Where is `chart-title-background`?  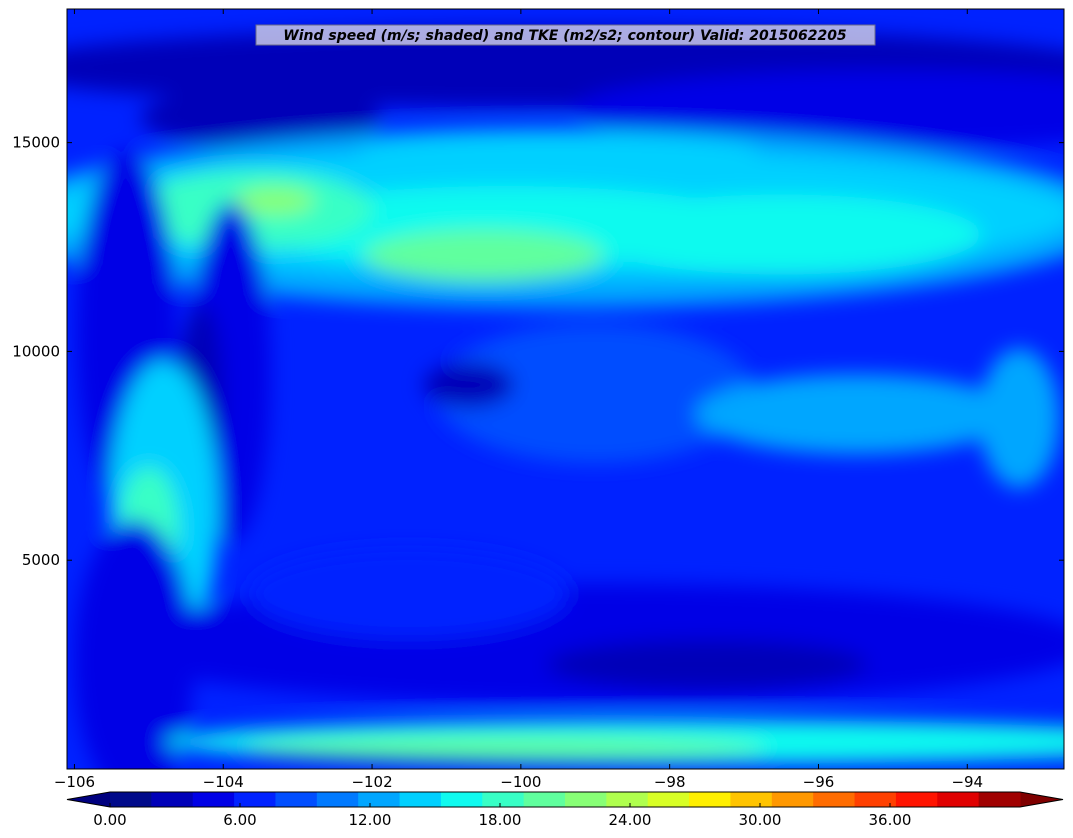
chart-title-background is located at coordinates (565, 35).